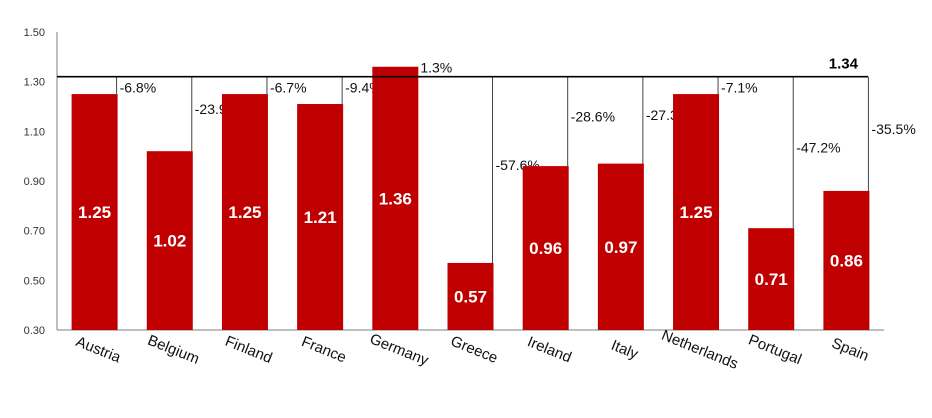 This screenshot has width=932, height=418. I want to click on y-tick-label: 0.30, so click(34, 331).